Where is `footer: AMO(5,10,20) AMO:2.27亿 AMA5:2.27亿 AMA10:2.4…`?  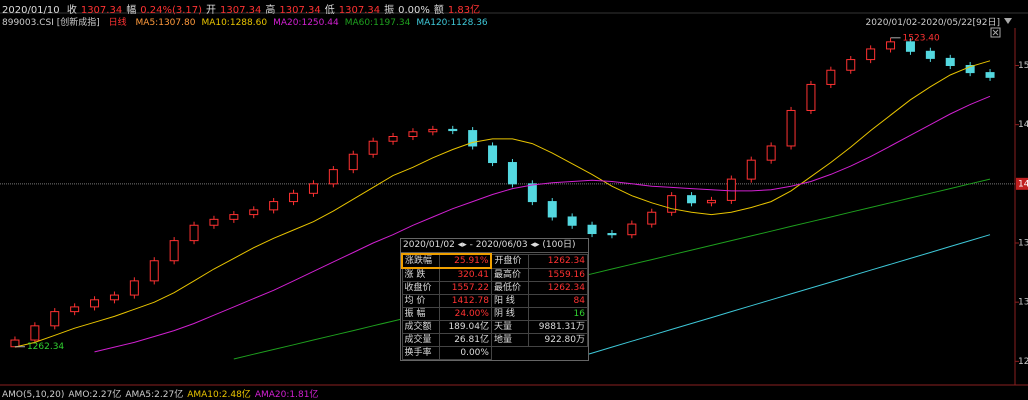 footer: AMO(5,10,20) AMO:2.27亿 AMA5:2.27亿 AMA10:2.4… is located at coordinates (162, 393).